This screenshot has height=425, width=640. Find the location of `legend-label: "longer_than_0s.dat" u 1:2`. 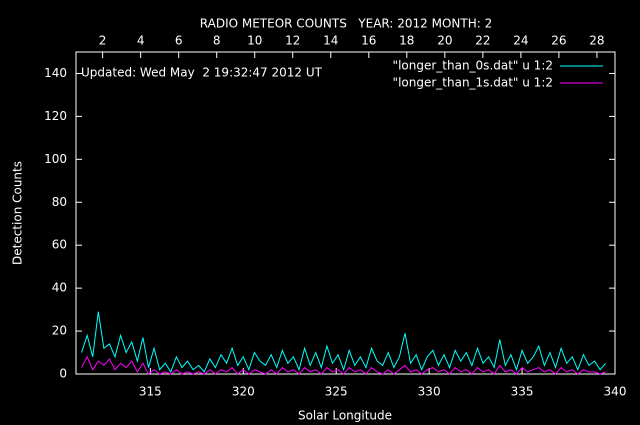

legend-label: "longer_than_0s.dat" u 1:2 is located at coordinates (473, 66).